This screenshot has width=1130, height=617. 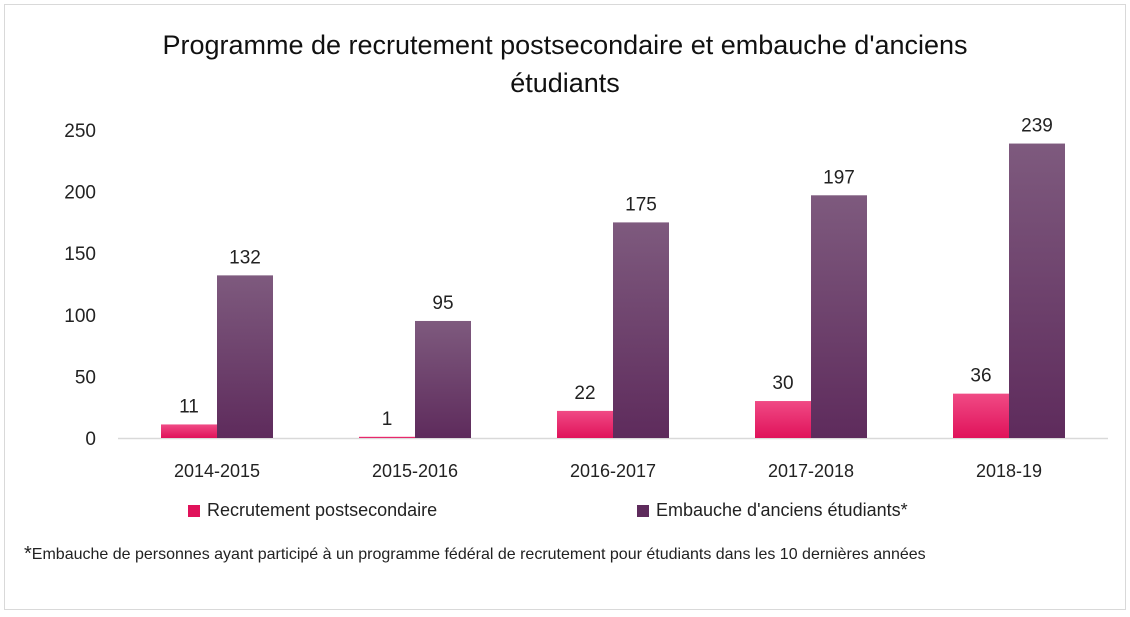 I want to click on legend-item-embauche: Embauche d'anciens étudiants*, so click(x=772, y=510).